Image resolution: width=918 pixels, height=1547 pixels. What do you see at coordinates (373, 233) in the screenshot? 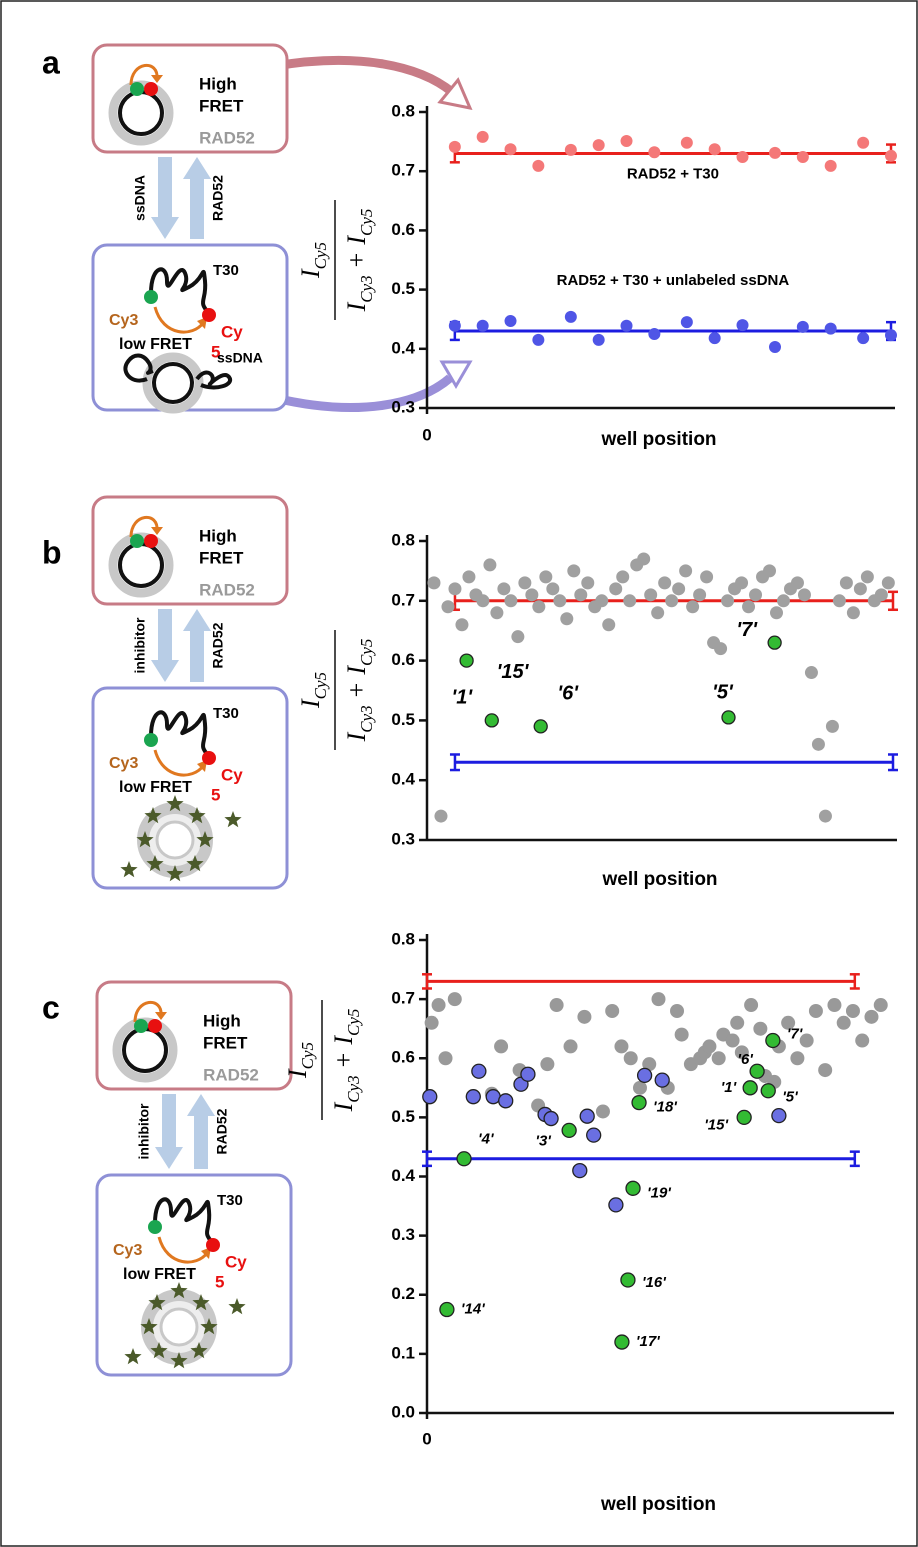
I see `flow-arrows` at bounding box center [373, 233].